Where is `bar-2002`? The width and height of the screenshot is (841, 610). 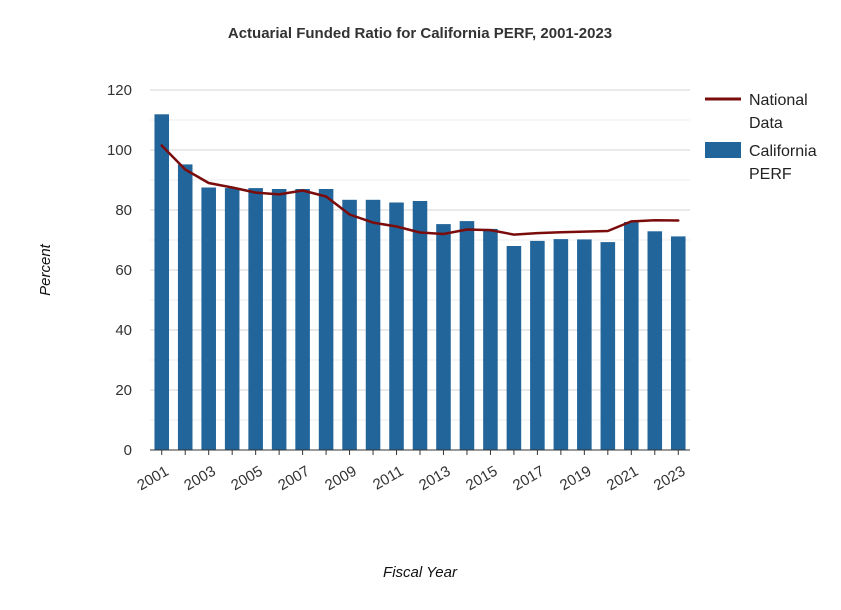 bar-2002 is located at coordinates (185, 307).